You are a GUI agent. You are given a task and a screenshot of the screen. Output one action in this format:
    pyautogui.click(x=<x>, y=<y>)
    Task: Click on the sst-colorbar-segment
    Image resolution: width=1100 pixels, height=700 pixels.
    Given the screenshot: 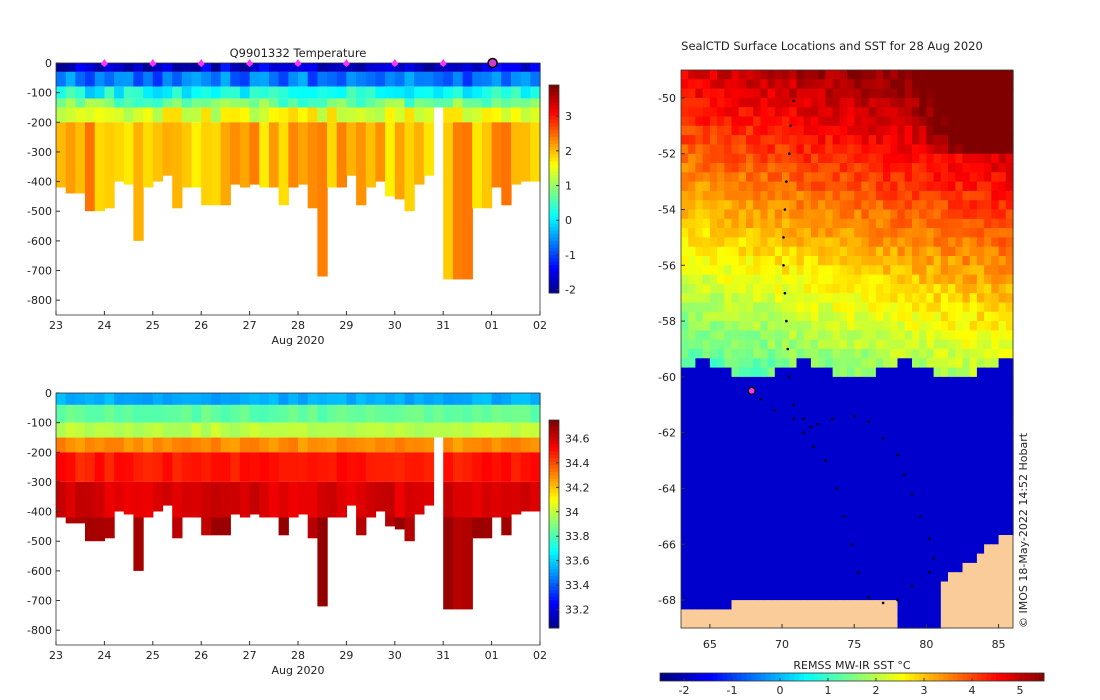 What is the action you would take?
    pyautogui.click(x=682, y=677)
    